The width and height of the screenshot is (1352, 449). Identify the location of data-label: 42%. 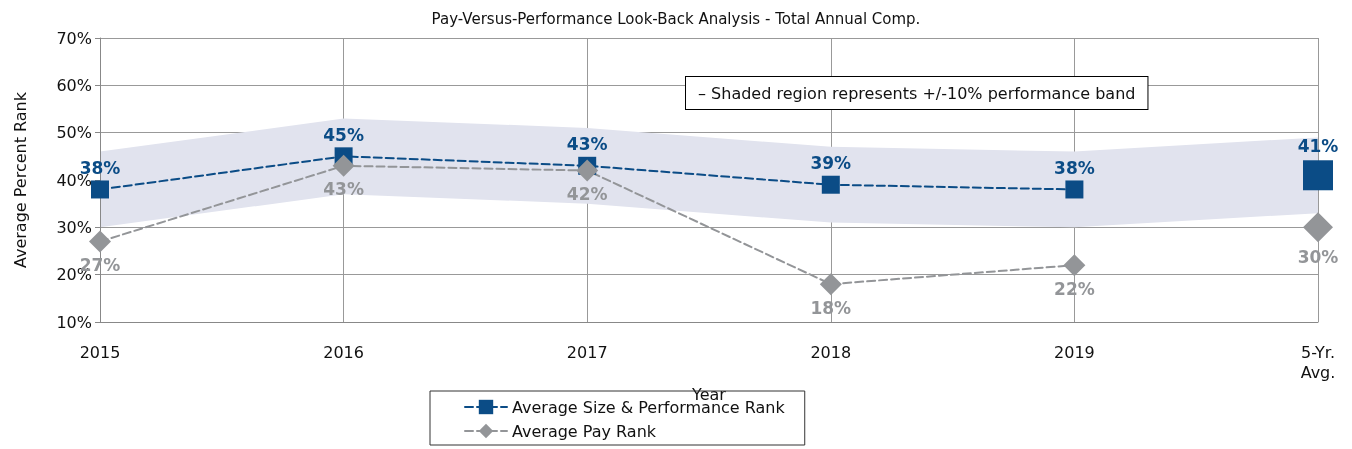
(587, 194).